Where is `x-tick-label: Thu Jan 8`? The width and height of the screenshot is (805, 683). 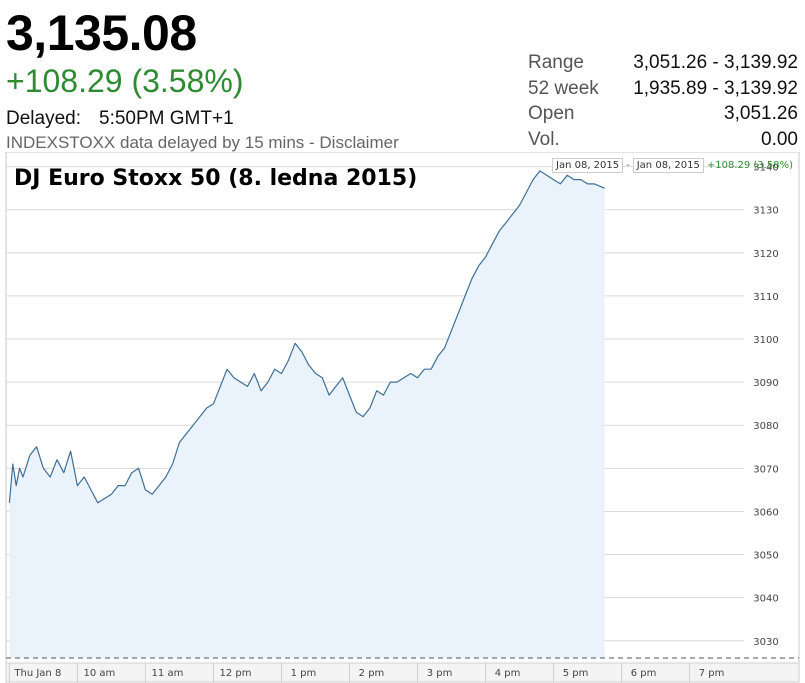 x-tick-label: Thu Jan 8 is located at coordinates (37, 673).